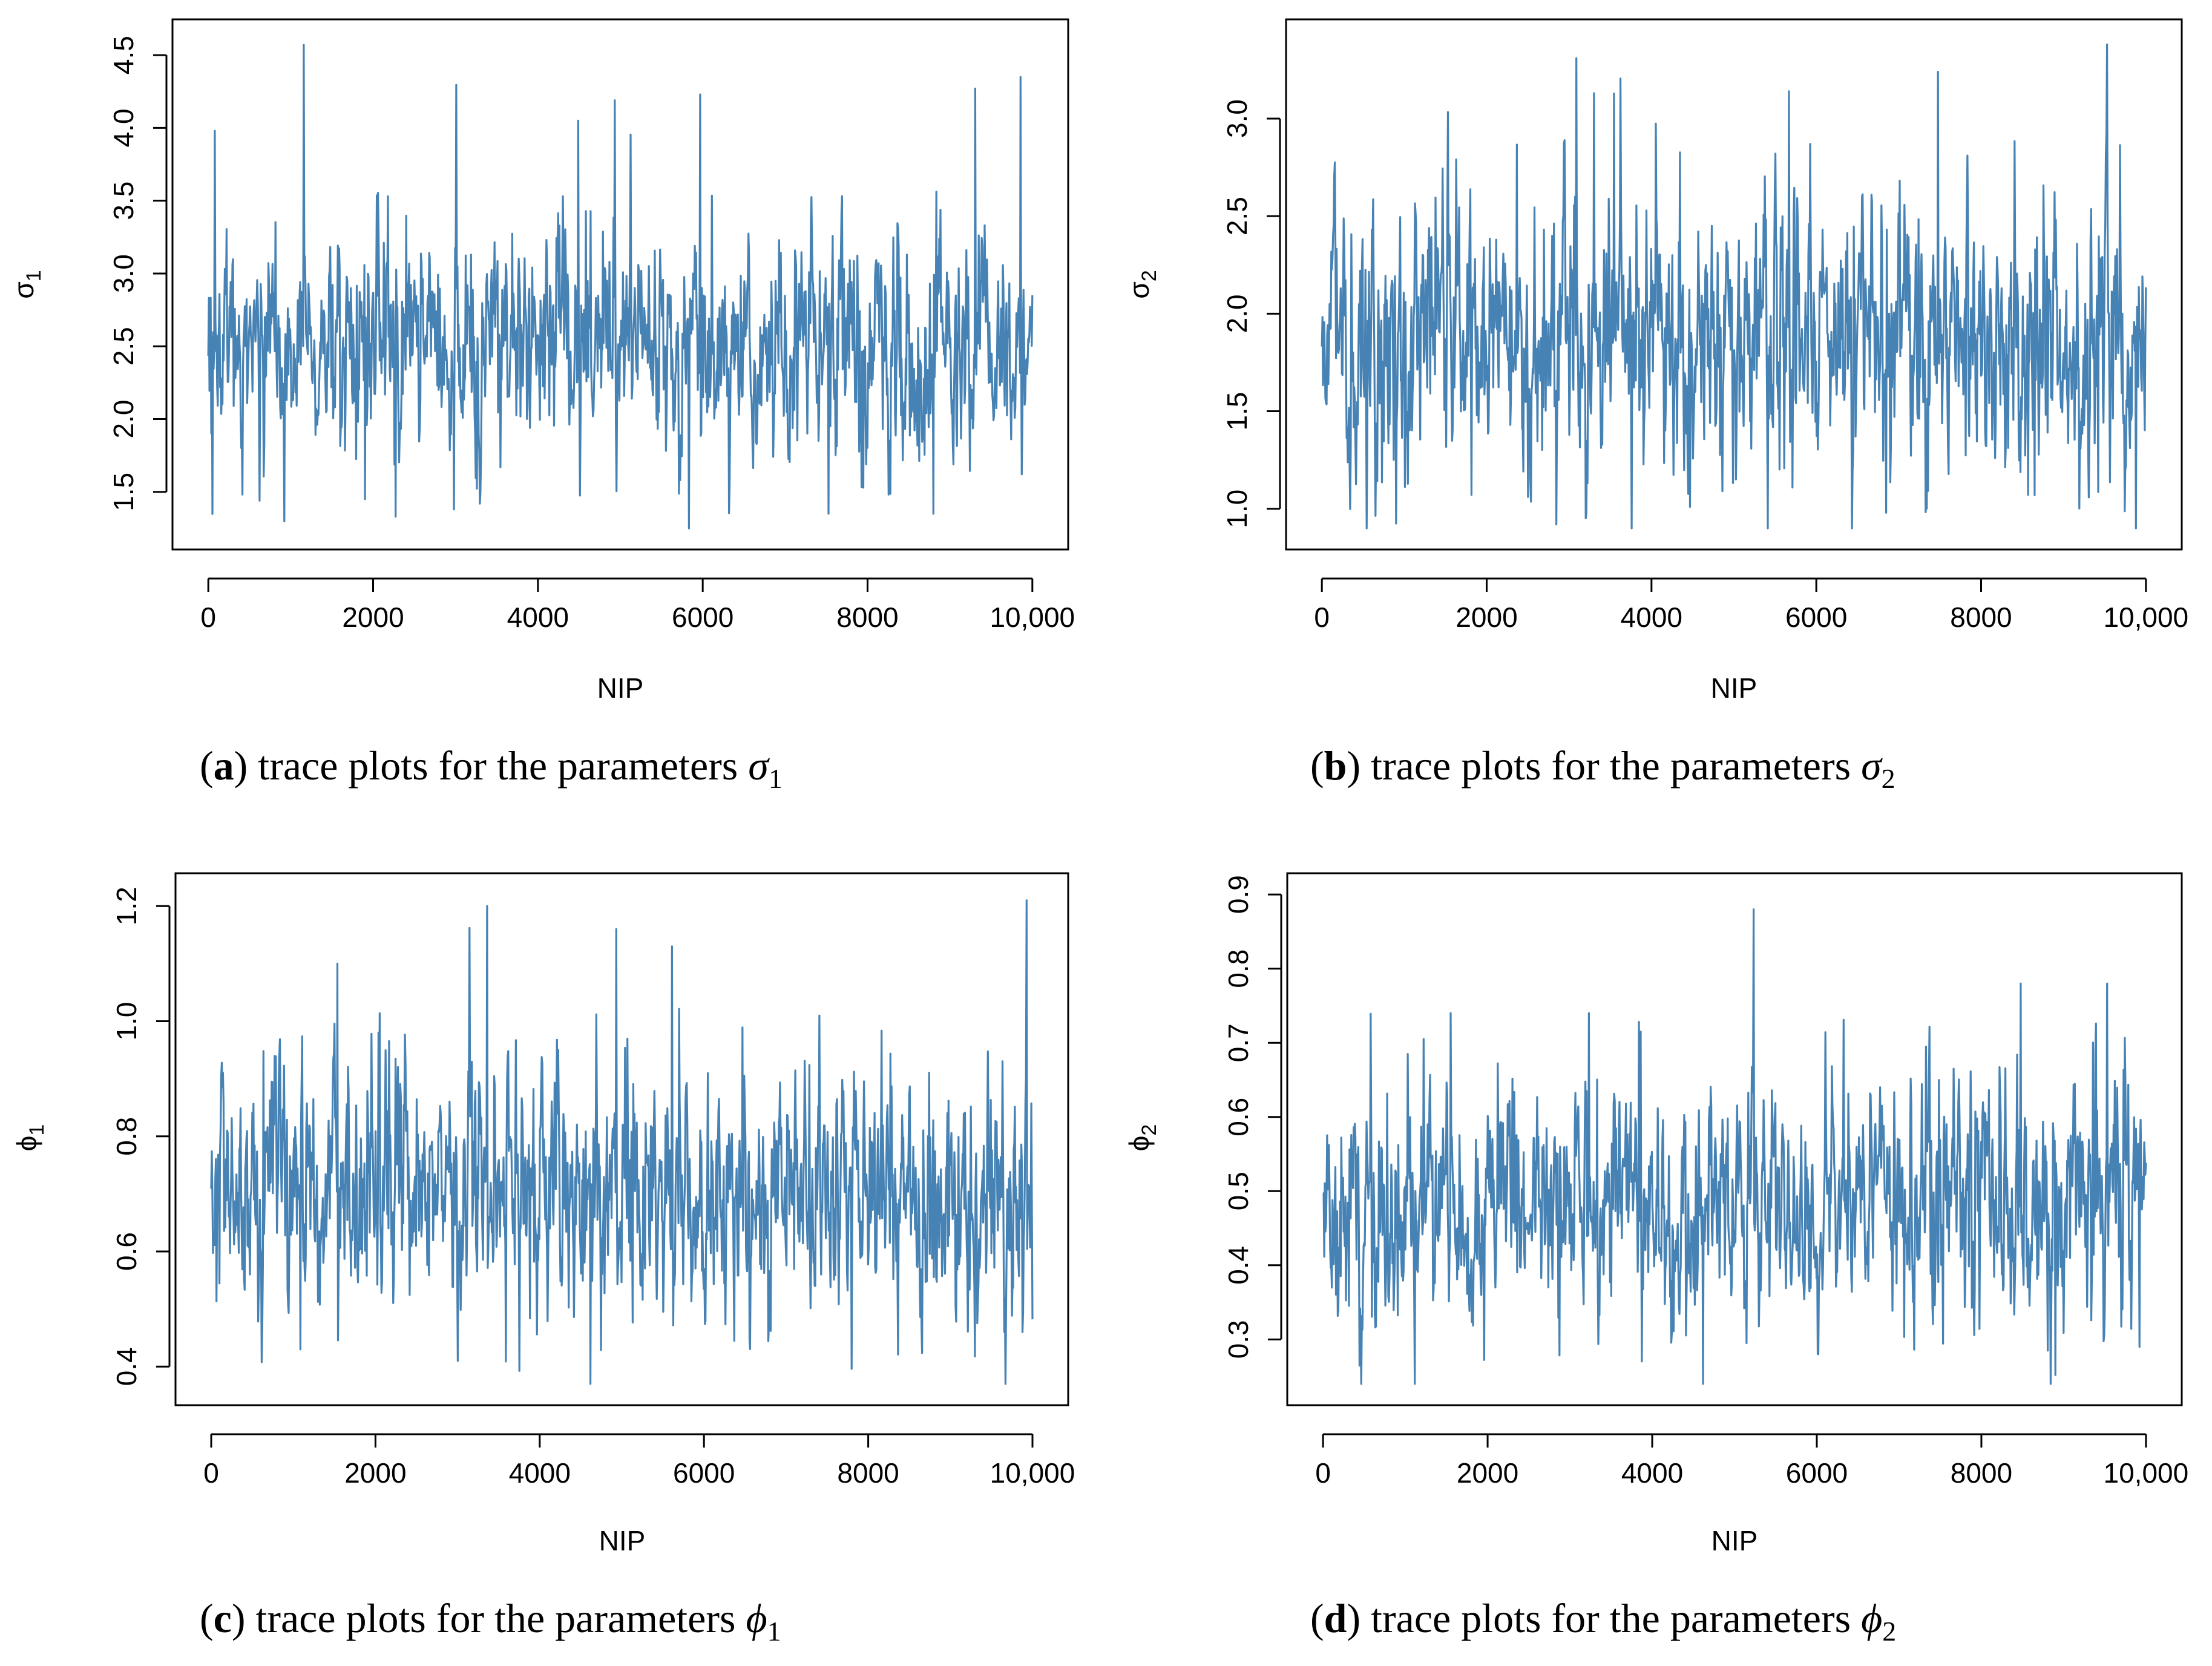  What do you see at coordinates (1734, 1146) in the screenshot?
I see `trace-line-d` at bounding box center [1734, 1146].